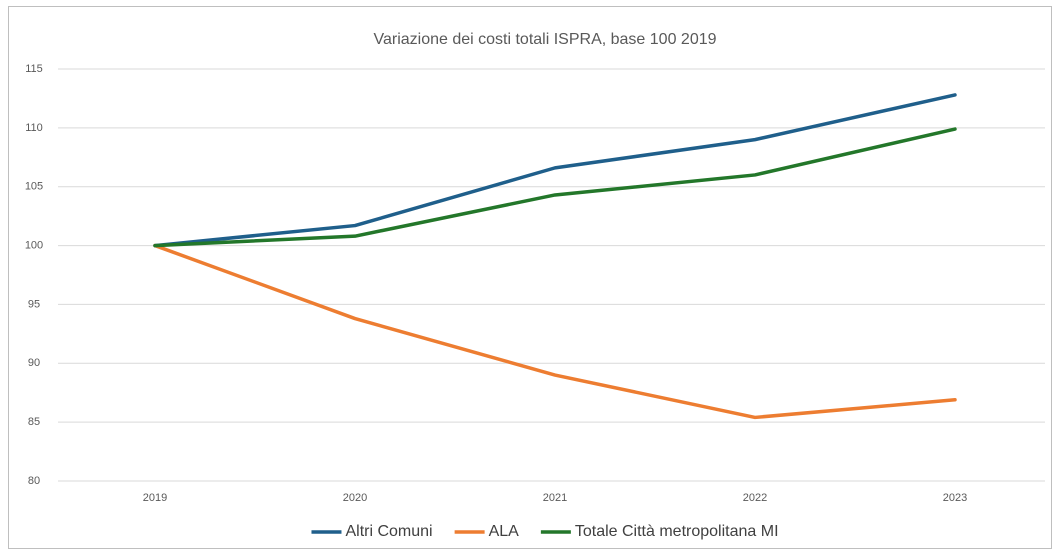 The height and width of the screenshot is (556, 1059). Describe the element at coordinates (34, 187) in the screenshot. I see `y-tick-label: 105` at that location.